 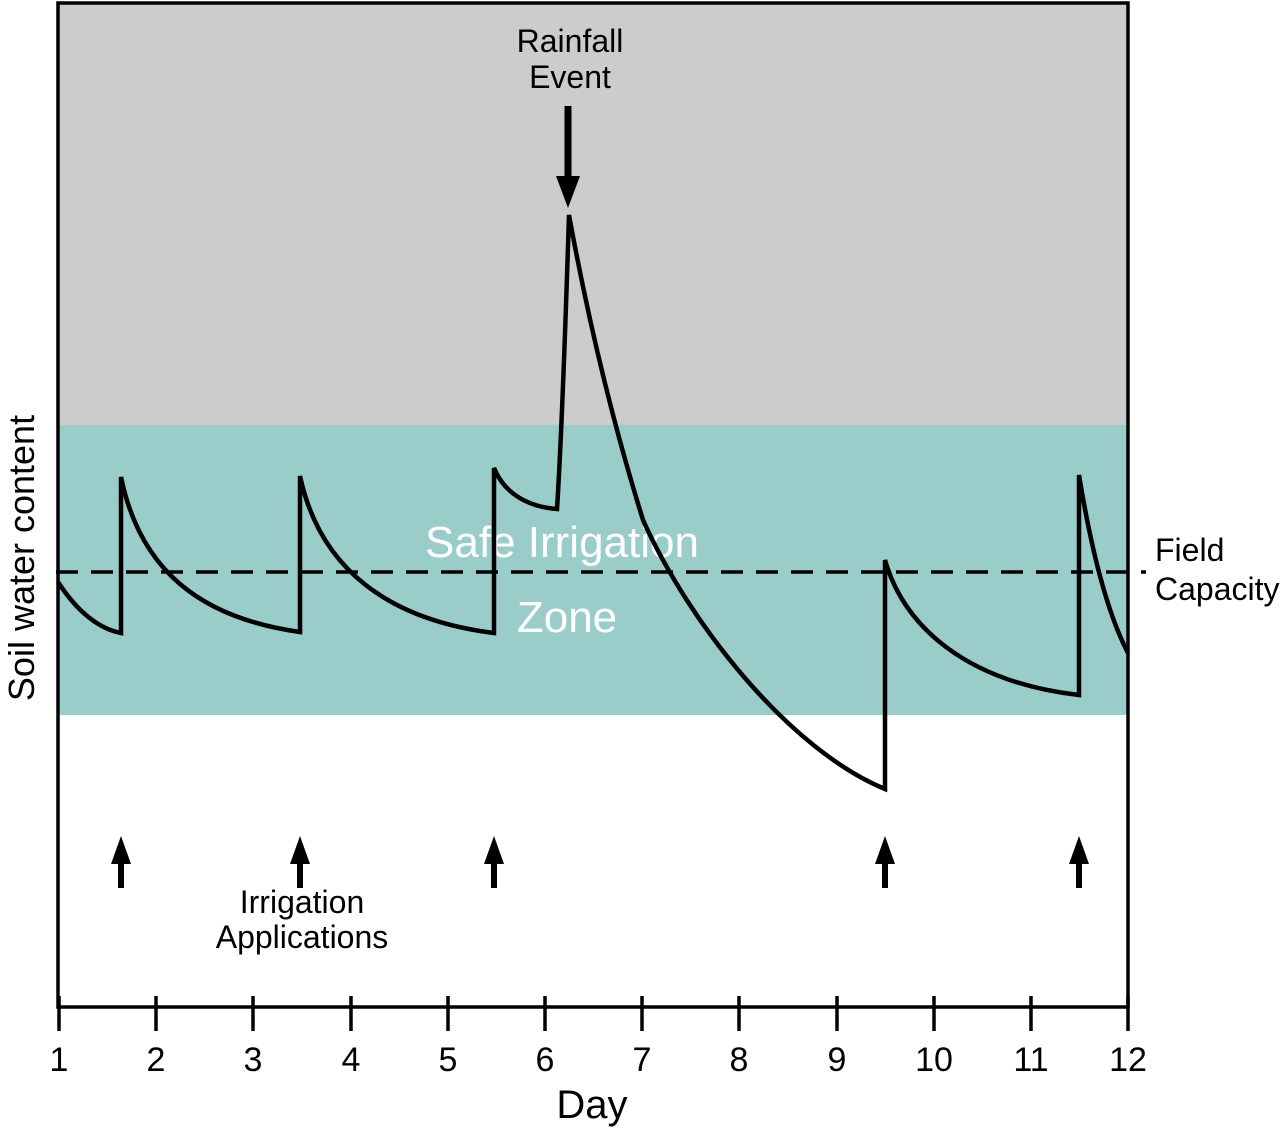 What do you see at coordinates (1217, 589) in the screenshot?
I see `field-capacity-label-line2: Capacity` at bounding box center [1217, 589].